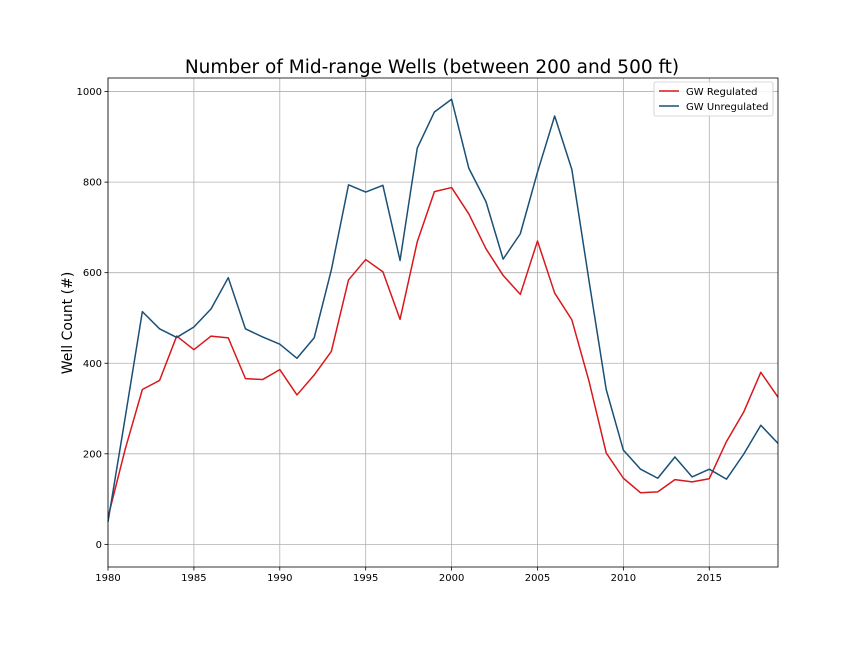 This screenshot has height=648, width=864. I want to click on x-tick-label: 2010, so click(623, 578).